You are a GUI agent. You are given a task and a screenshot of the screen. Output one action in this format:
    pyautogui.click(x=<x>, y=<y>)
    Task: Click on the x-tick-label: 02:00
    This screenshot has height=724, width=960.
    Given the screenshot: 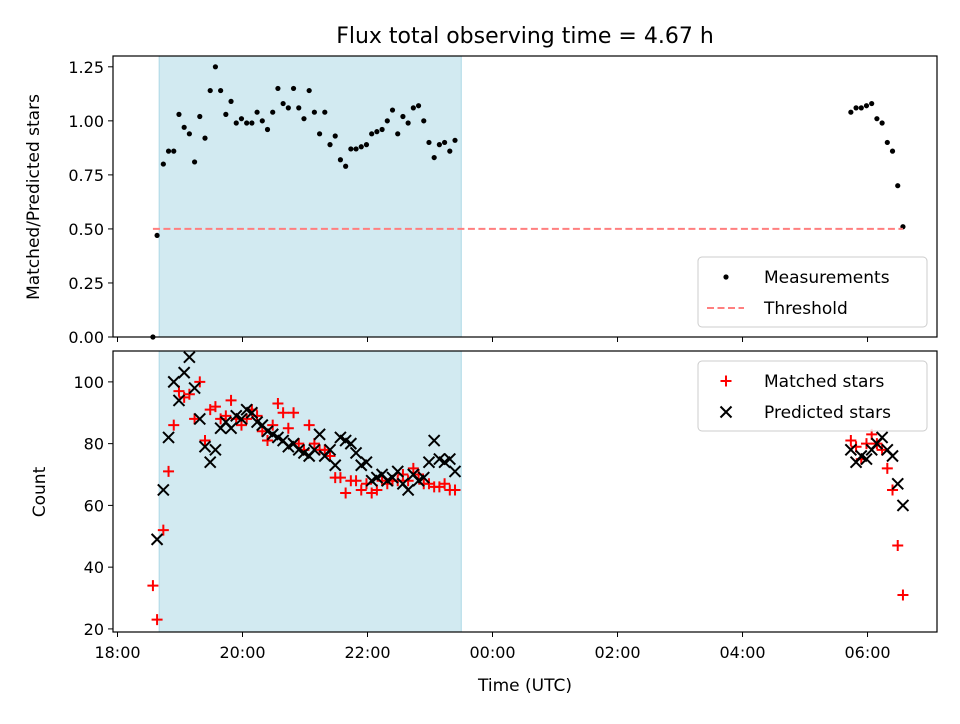 What is the action you would take?
    pyautogui.click(x=617, y=652)
    